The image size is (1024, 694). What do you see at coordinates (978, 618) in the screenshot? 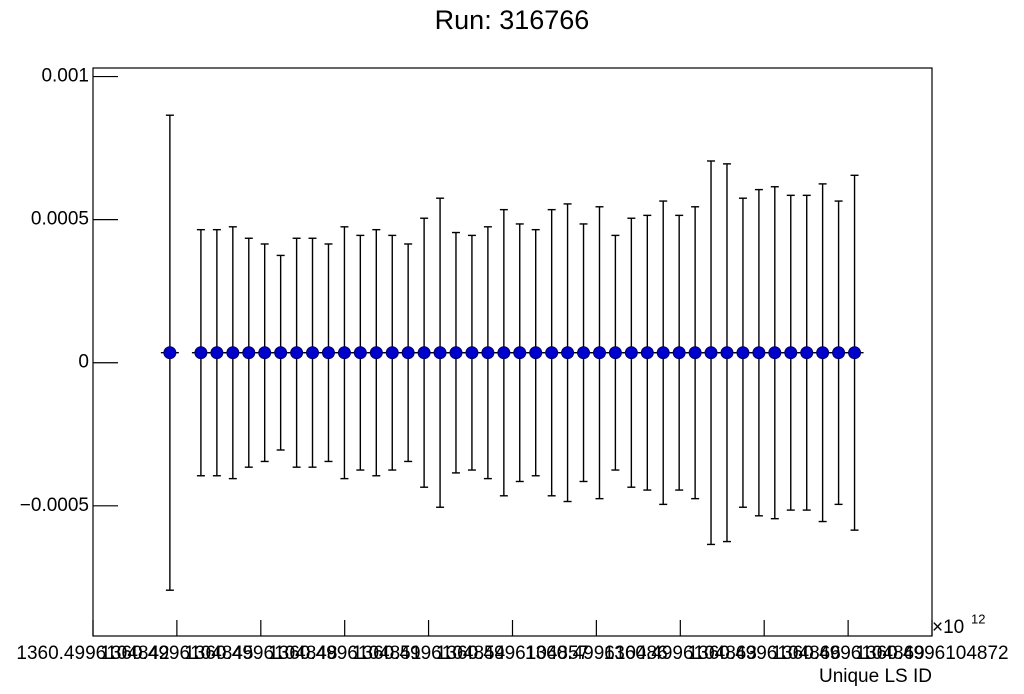
I see `x-multiplier-exp: 12` at bounding box center [978, 618].